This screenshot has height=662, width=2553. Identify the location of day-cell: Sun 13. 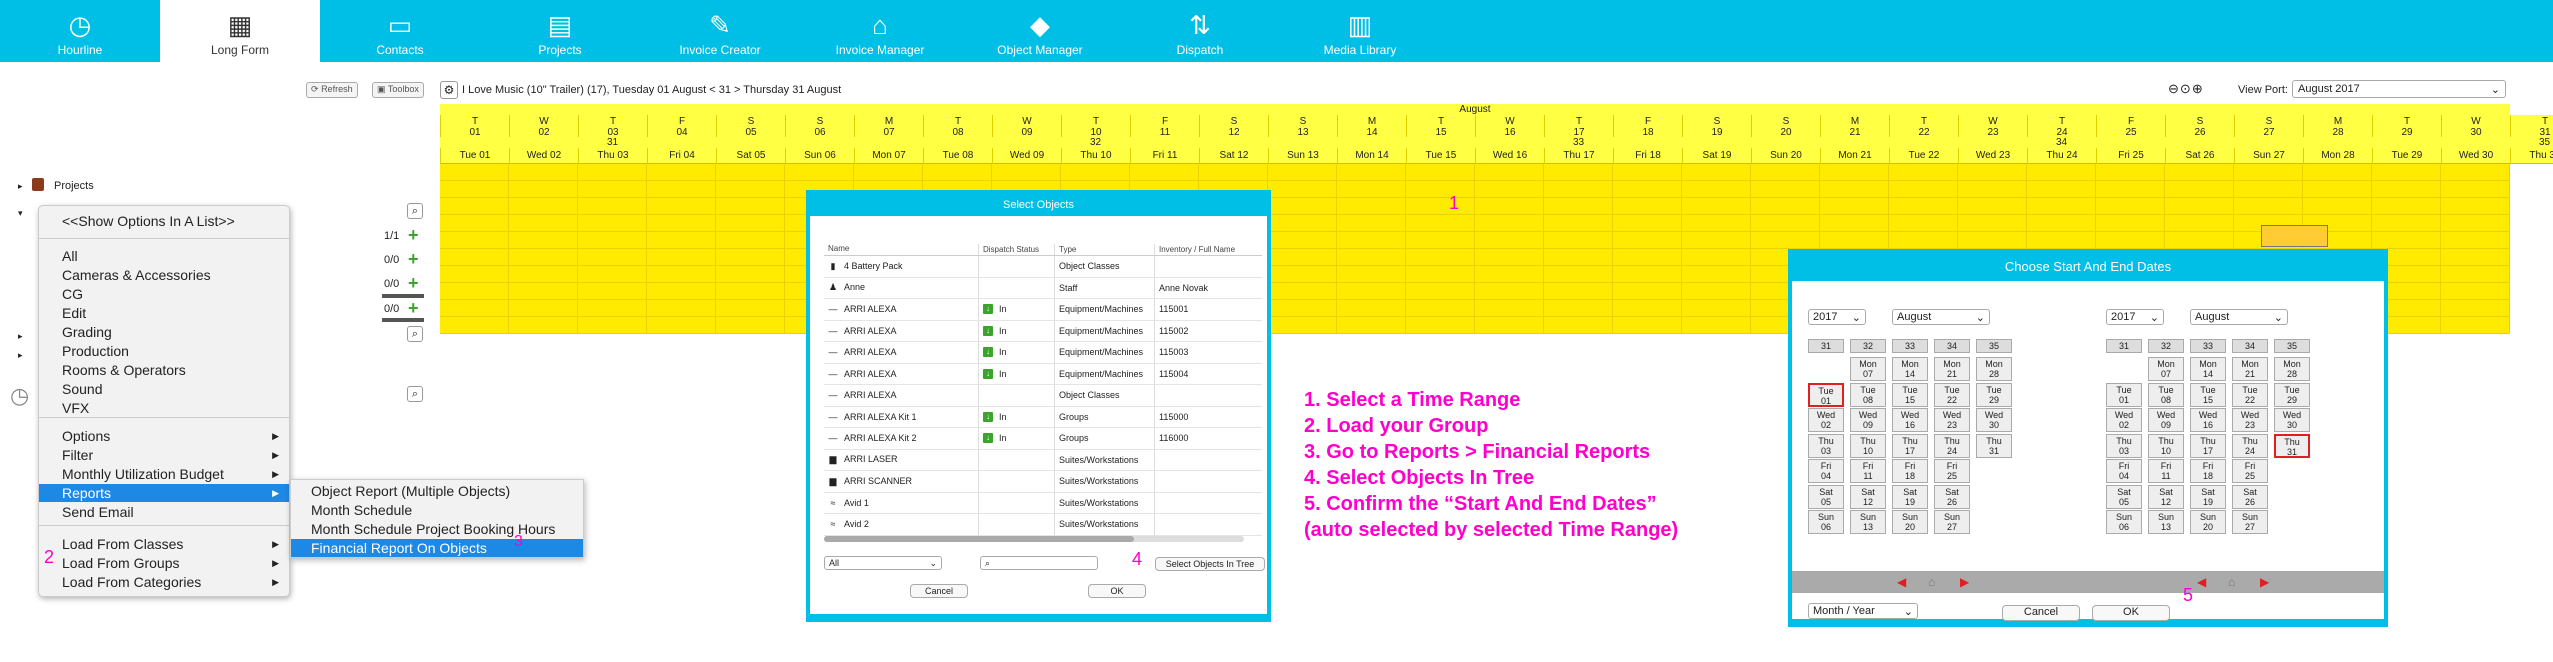
(2166, 522).